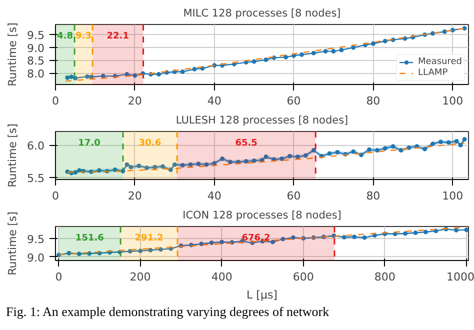 The height and width of the screenshot is (330, 474). I want to click on x-tick-label: 600, so click(303, 277).